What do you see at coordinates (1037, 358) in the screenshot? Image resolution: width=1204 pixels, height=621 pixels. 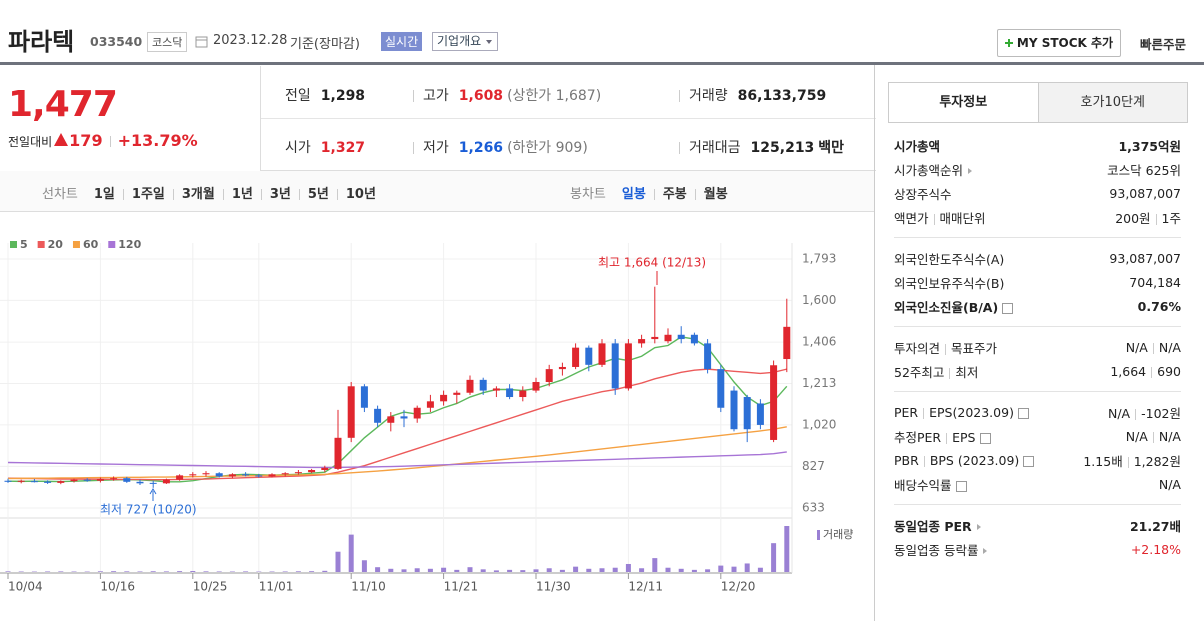 I see `side-section: 투자의견 목표주가 N/A N/A 52주최고 최저 1,664 690` at bounding box center [1037, 358].